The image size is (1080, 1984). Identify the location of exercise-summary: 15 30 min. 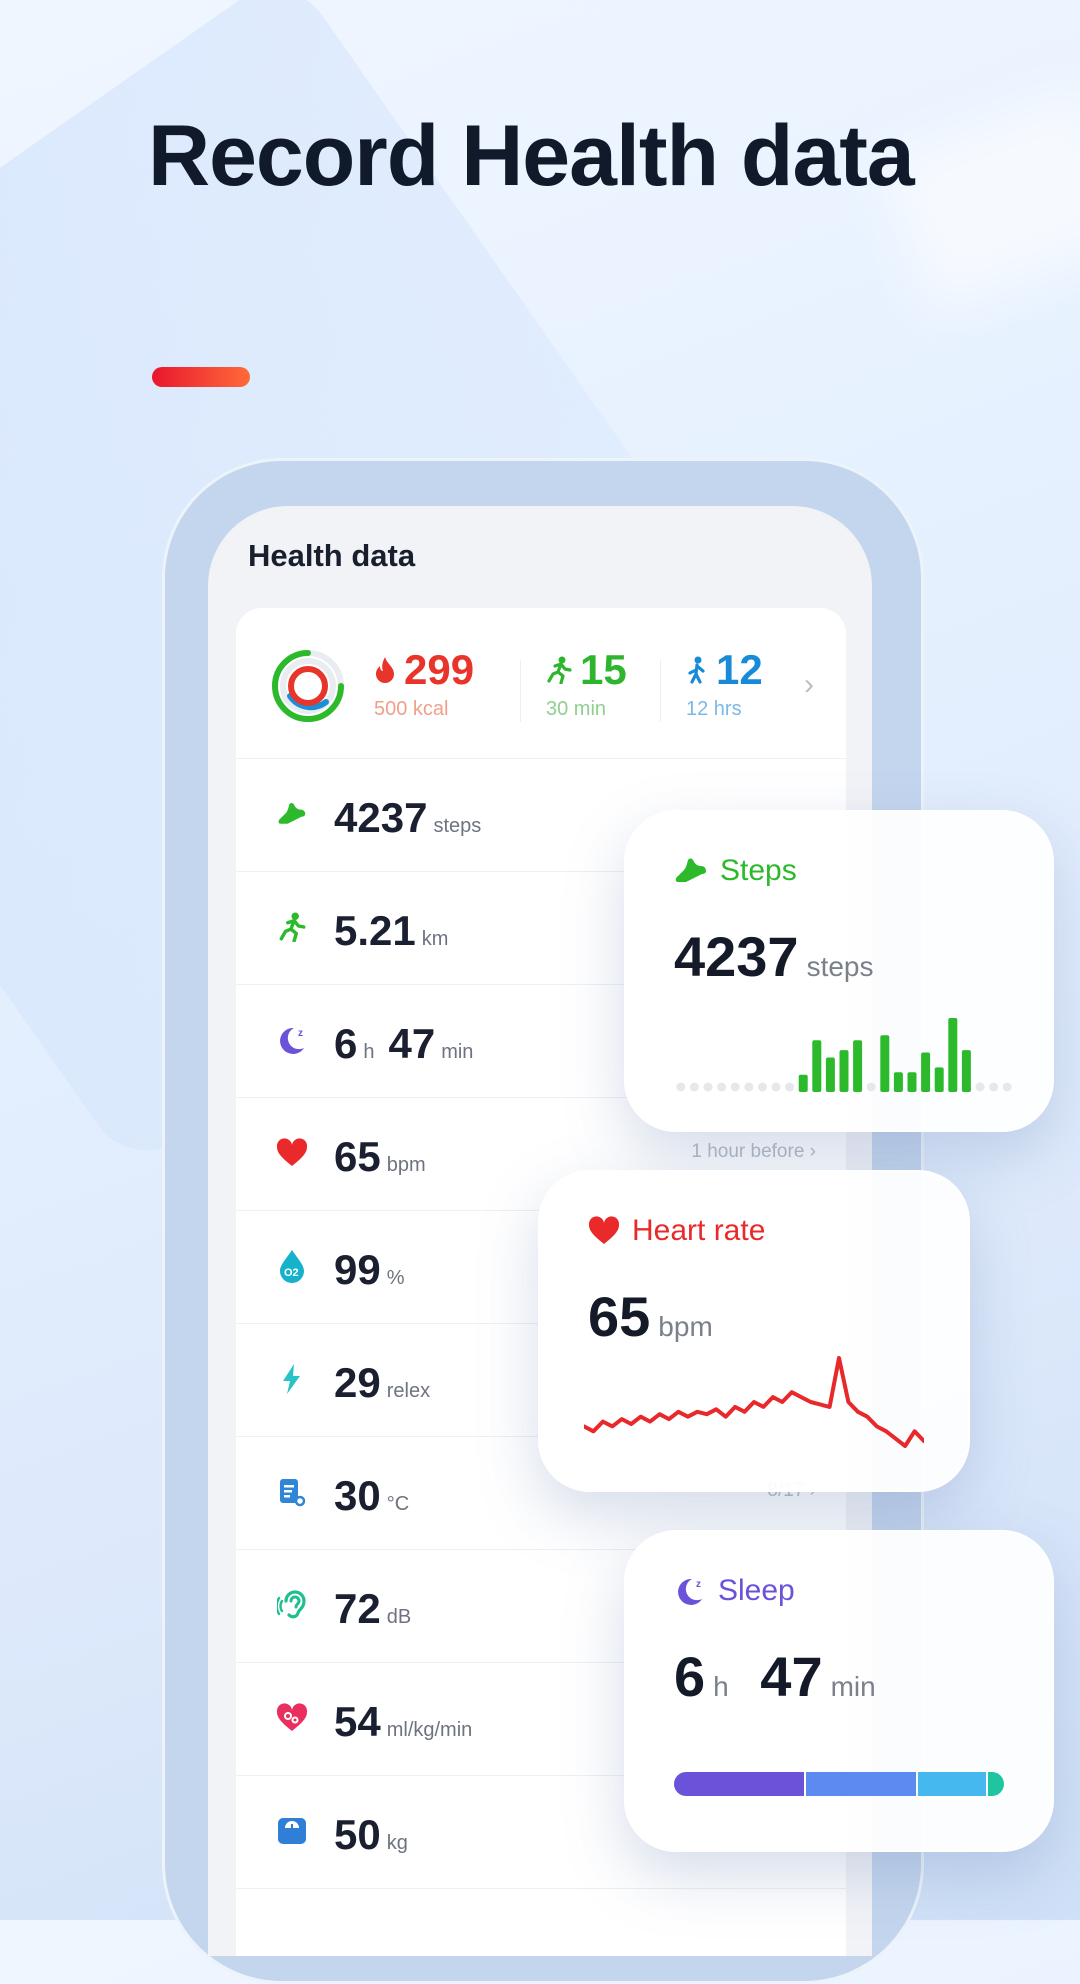
(586, 684).